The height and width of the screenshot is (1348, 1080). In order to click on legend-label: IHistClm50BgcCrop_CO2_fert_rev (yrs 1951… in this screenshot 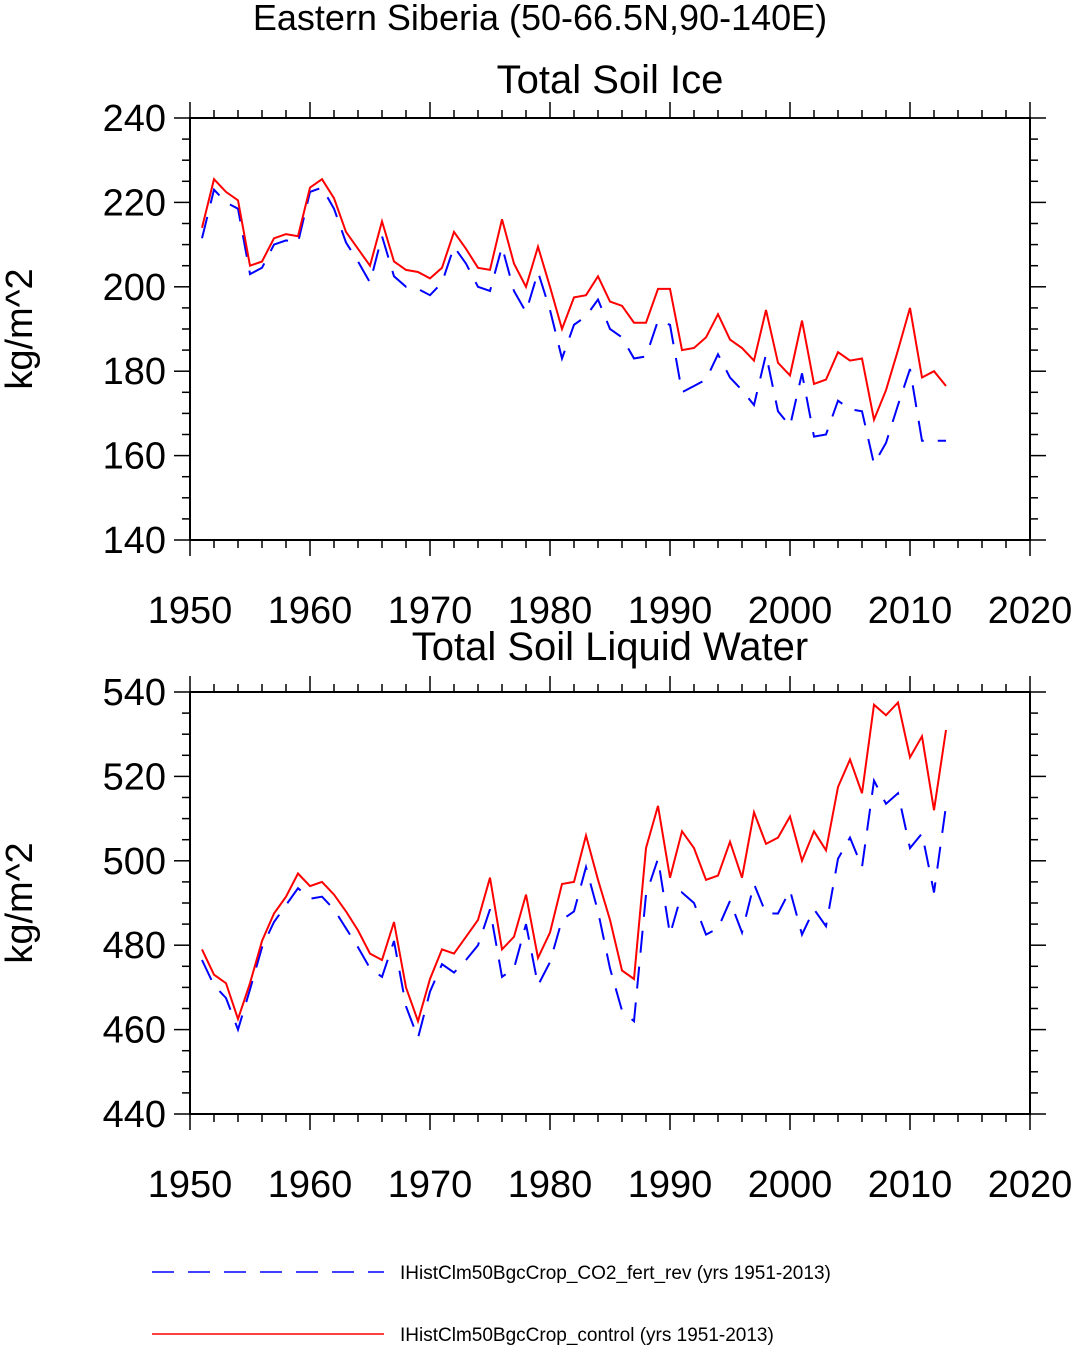, I will do `click(615, 1273)`.